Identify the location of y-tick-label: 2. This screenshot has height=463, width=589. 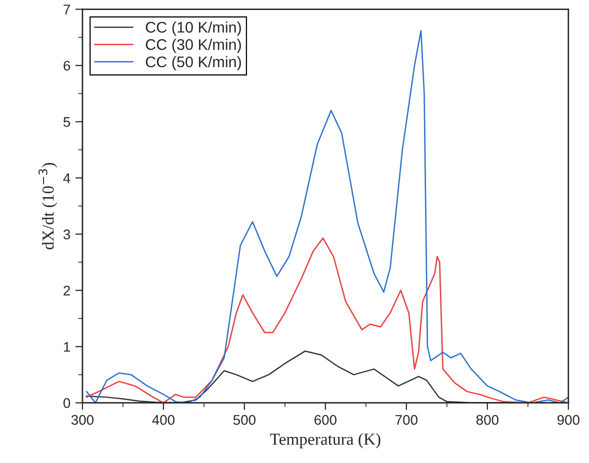
(67, 291).